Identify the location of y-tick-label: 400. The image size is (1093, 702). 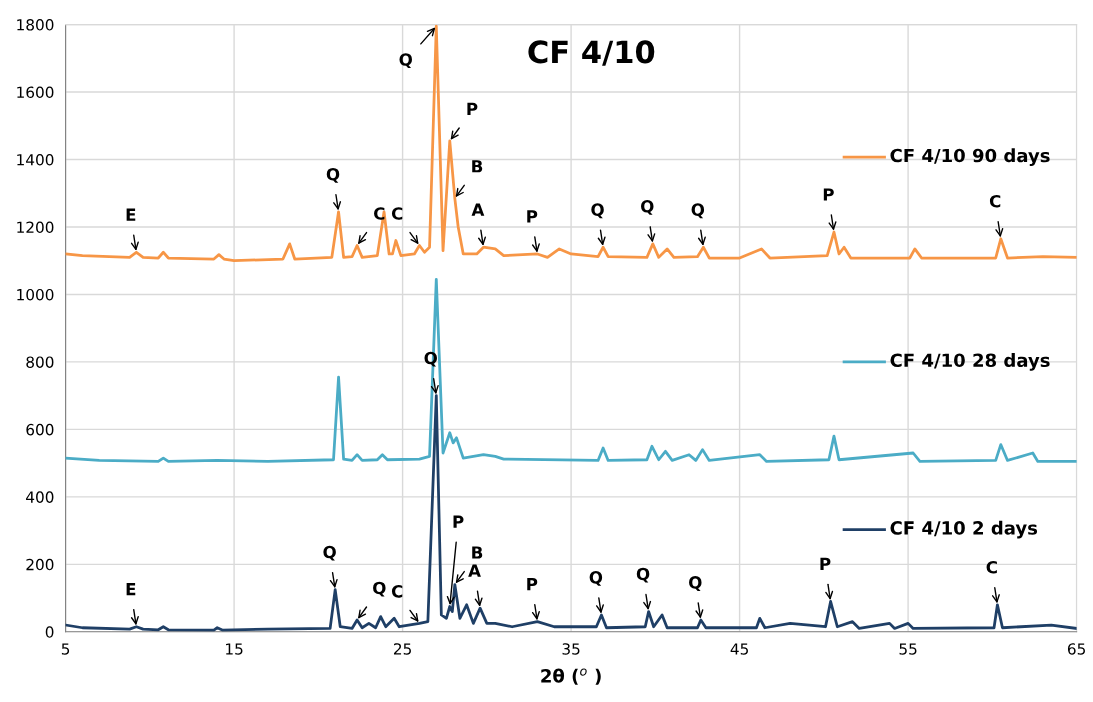
(40, 497).